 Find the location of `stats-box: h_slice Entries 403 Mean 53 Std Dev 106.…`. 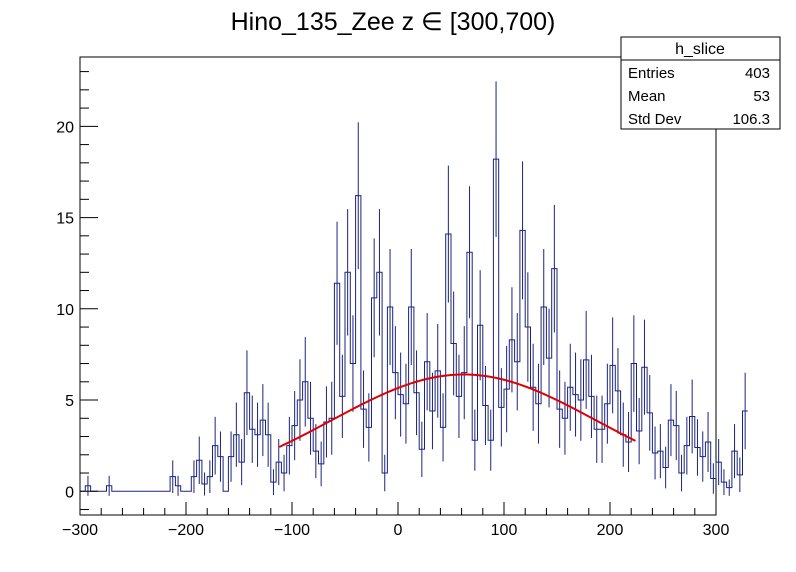

stats-box: h_slice Entries 403 Mean 53 Std Dev 106.… is located at coordinates (700, 83).